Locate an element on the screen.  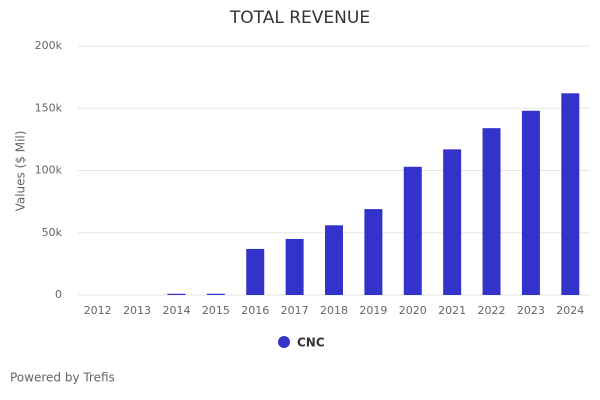
y-tick-label: 150k is located at coordinates (49, 107).